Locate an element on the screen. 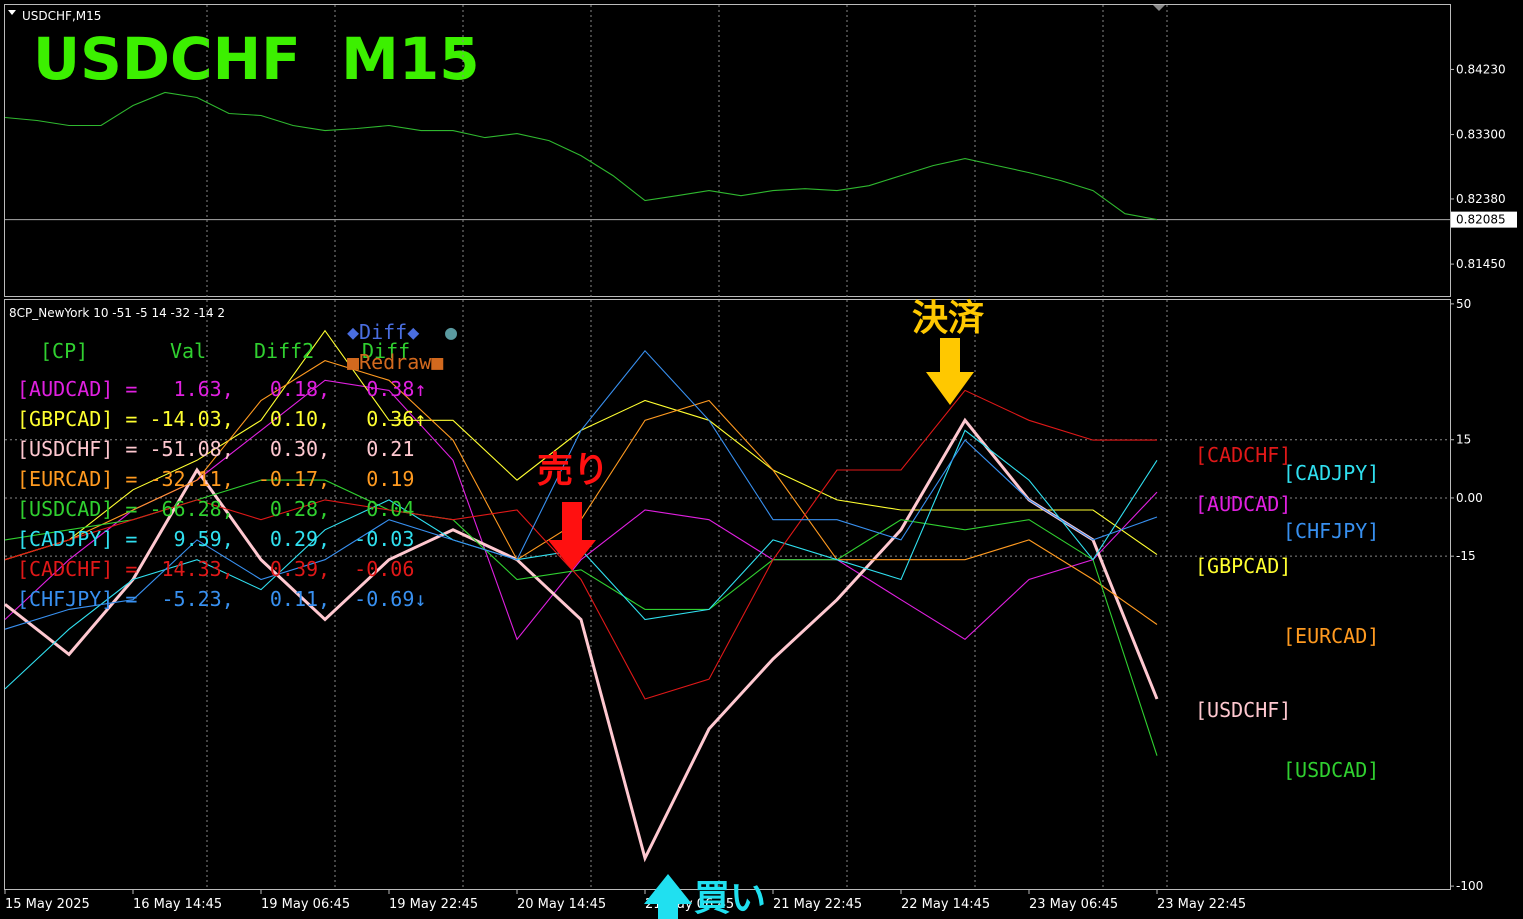 This screenshot has width=1523, height=919. table-row: [CADCHF] = 14.33, 0.39, -0.06 is located at coordinates (215, 569).